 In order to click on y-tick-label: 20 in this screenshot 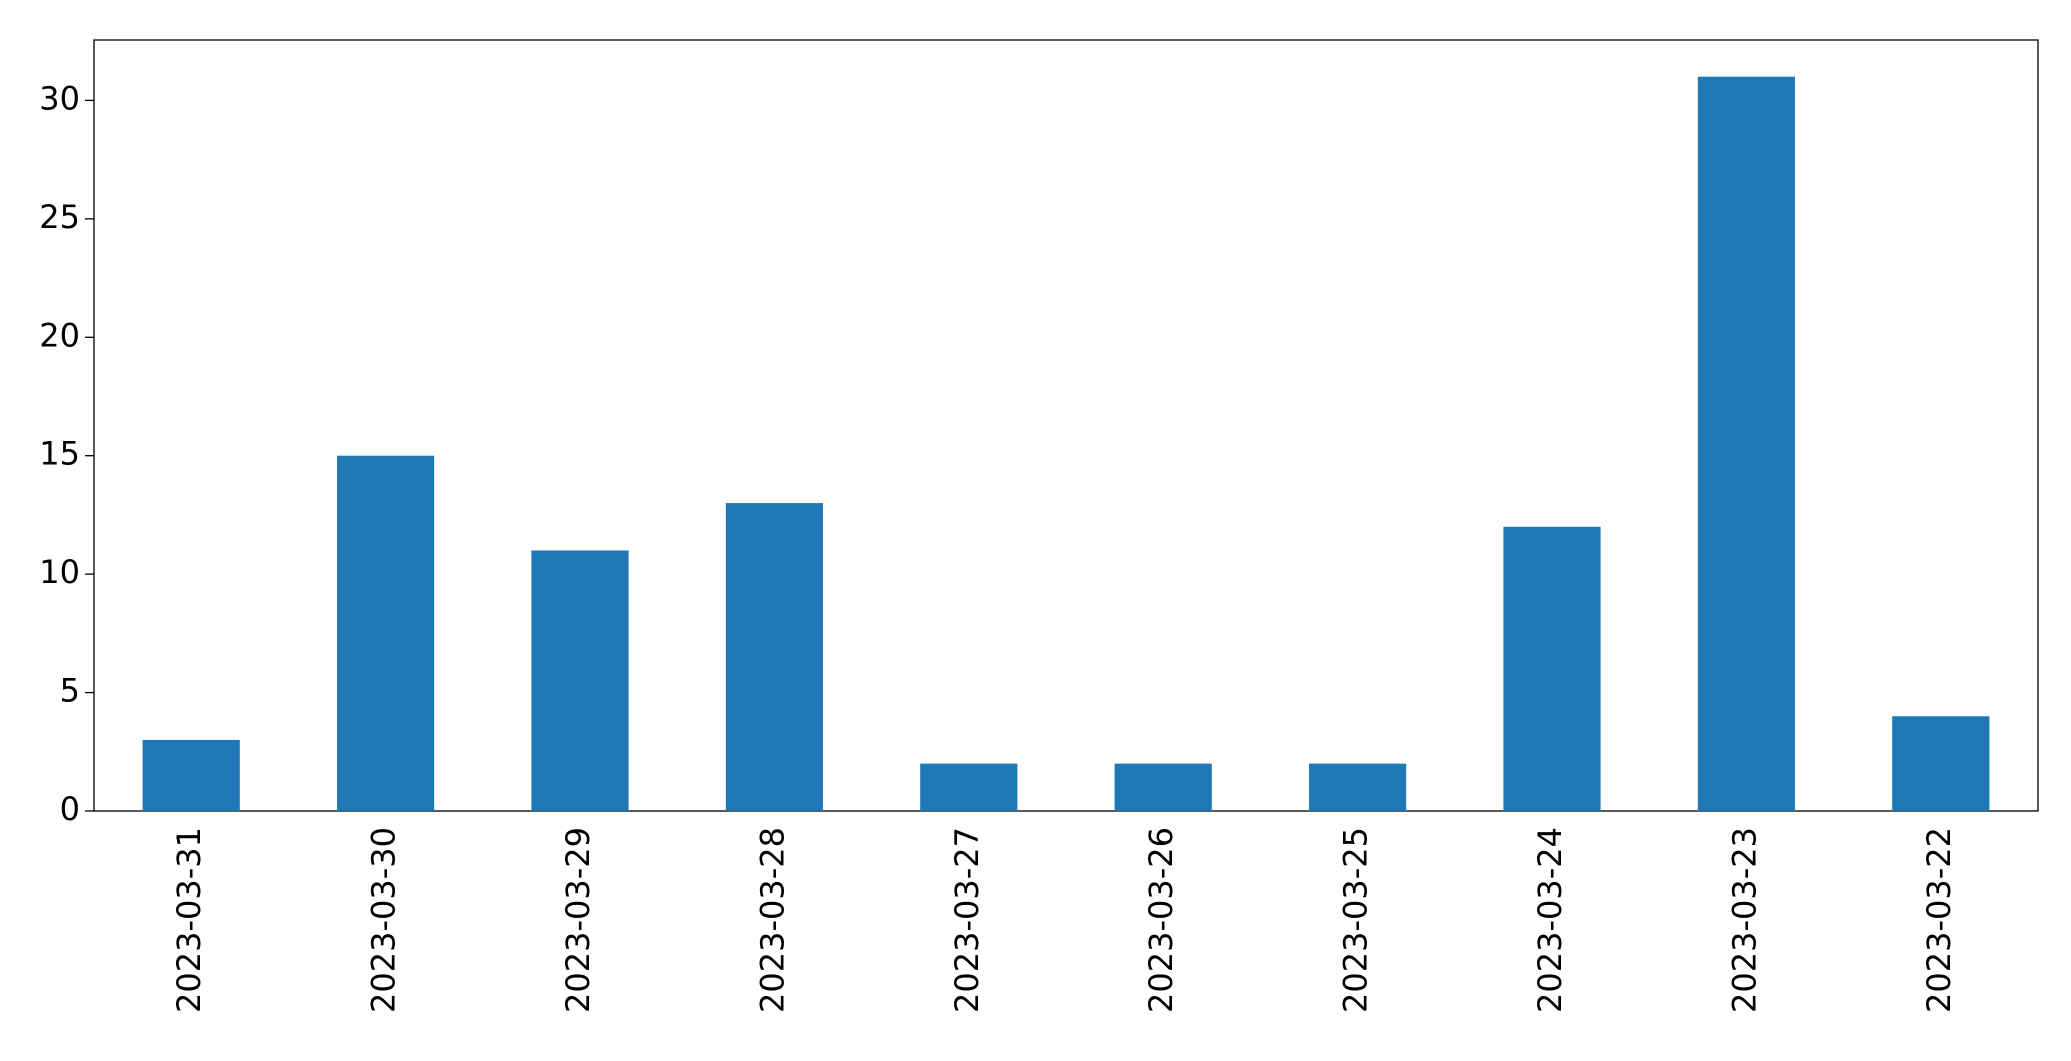, I will do `click(59, 335)`.